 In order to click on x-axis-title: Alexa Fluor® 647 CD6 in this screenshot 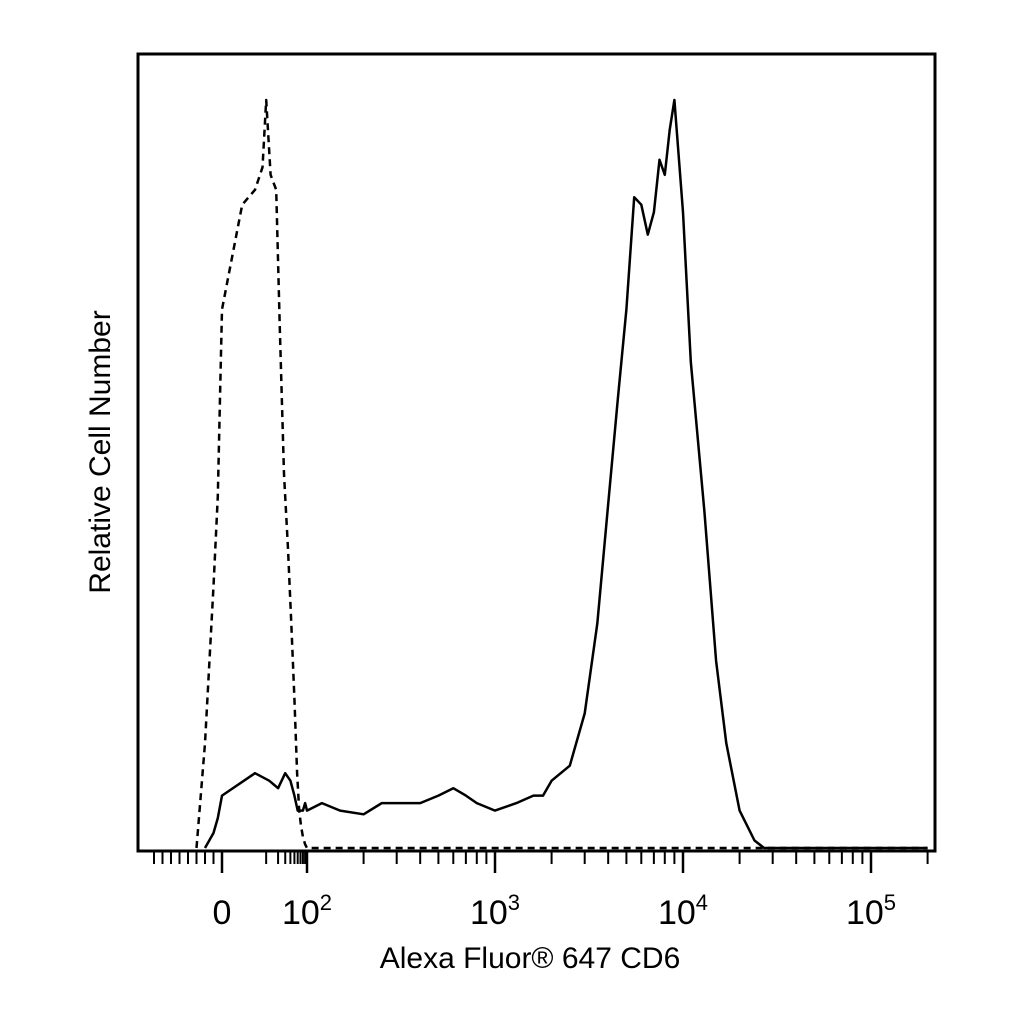, I will do `click(530, 958)`.